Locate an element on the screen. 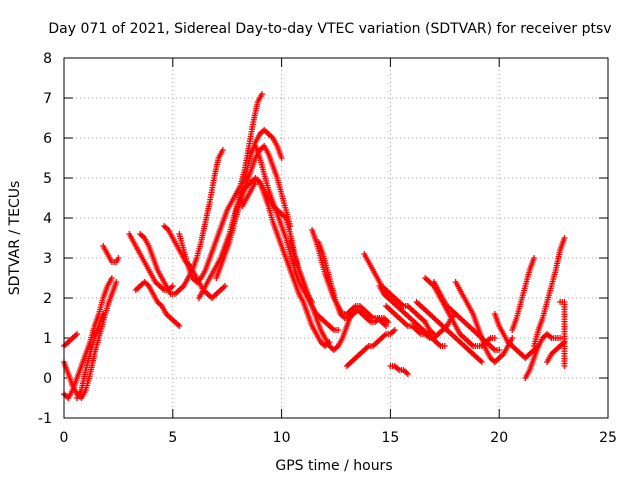 This screenshot has width=640, height=480. x-tick-label: 25 is located at coordinates (608, 438).